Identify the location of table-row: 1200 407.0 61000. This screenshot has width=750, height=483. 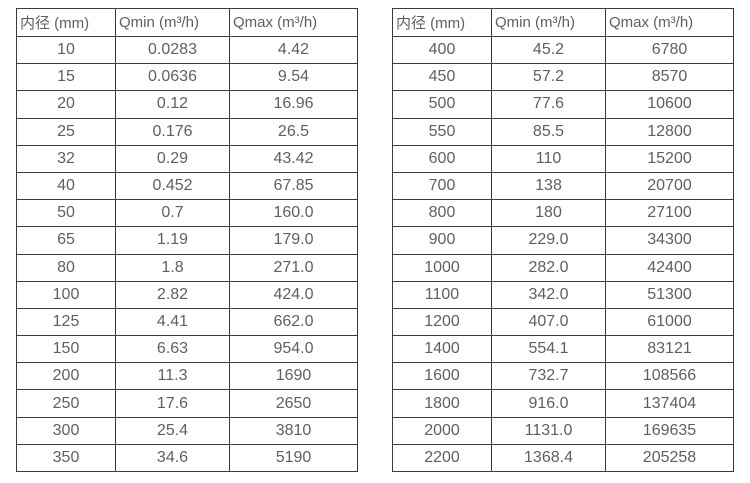
(563, 322).